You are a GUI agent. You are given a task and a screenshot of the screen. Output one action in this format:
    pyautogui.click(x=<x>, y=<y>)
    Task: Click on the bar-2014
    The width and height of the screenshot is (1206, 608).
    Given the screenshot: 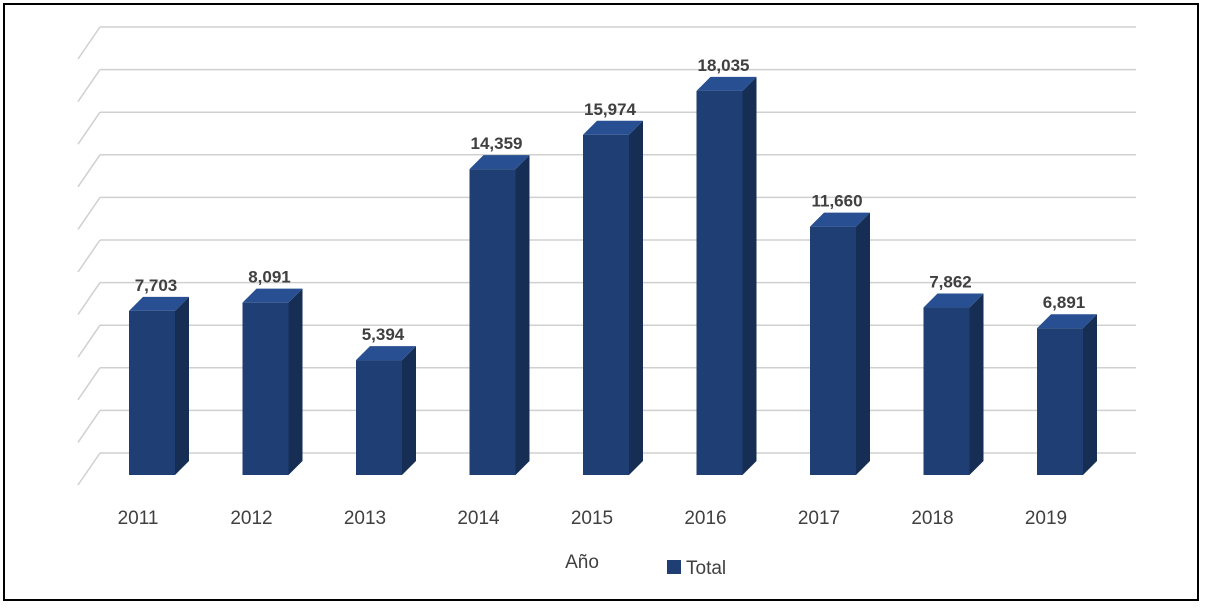 What is the action you would take?
    pyautogui.click(x=499, y=315)
    